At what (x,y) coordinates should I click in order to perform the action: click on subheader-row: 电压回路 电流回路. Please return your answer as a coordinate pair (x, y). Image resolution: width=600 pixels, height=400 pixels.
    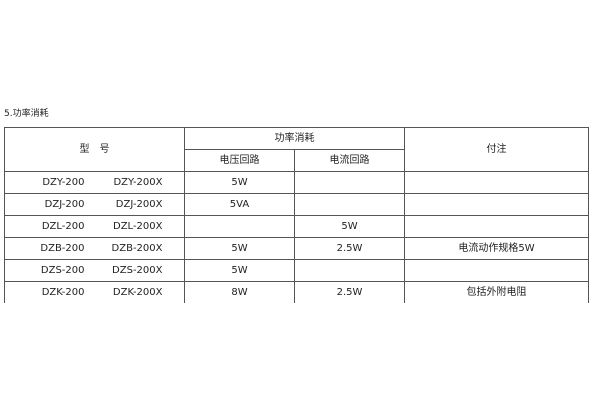
    Looking at the image, I should click on (297, 160).